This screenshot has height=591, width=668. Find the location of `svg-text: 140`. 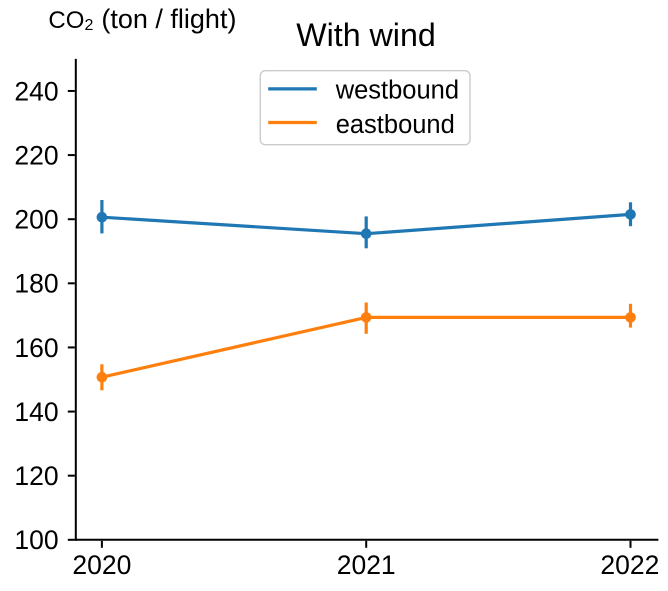

svg-text: 140 is located at coordinates (36, 412).